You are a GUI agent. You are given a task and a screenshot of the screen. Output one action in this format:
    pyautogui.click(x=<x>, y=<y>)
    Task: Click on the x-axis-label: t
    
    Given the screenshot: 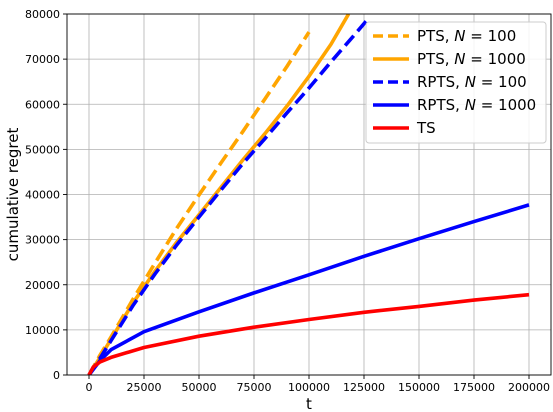 What is the action you would take?
    pyautogui.click(x=309, y=403)
    